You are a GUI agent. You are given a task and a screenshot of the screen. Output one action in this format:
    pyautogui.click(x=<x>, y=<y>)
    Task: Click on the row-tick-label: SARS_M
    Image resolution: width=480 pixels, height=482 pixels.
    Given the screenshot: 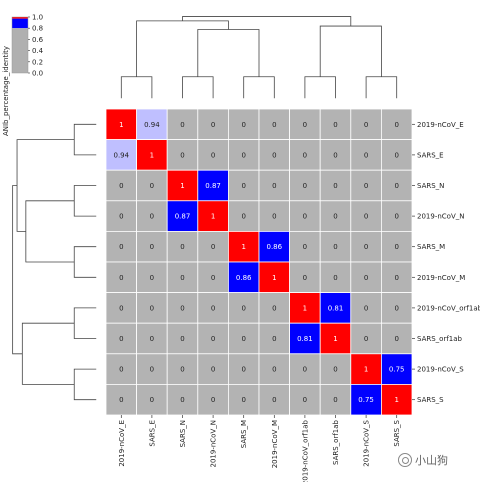 What is the action you would take?
    pyautogui.click(x=431, y=247)
    